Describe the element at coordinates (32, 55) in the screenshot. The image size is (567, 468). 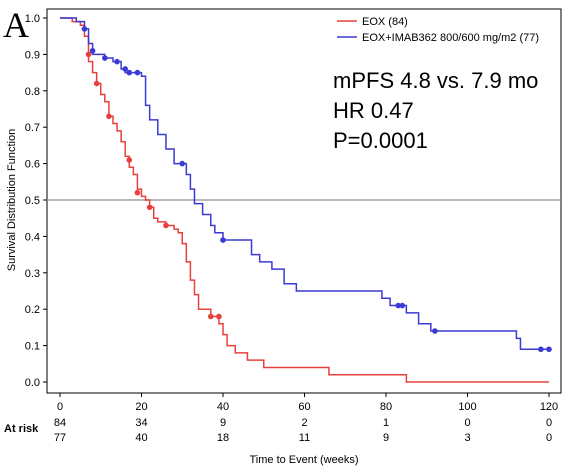
I see `y-tick-label: 0.9` at that location.